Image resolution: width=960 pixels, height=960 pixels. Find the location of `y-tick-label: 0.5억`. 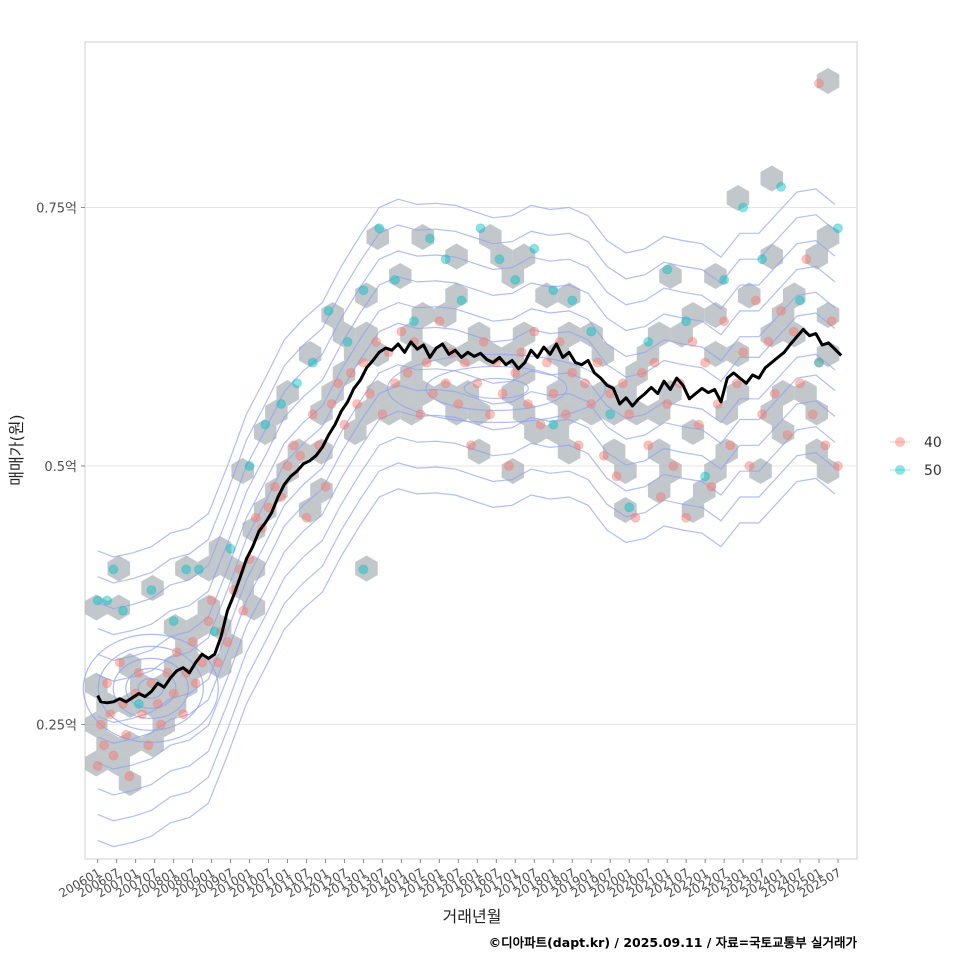

y-tick-label: 0.5억 is located at coordinates (60, 467).